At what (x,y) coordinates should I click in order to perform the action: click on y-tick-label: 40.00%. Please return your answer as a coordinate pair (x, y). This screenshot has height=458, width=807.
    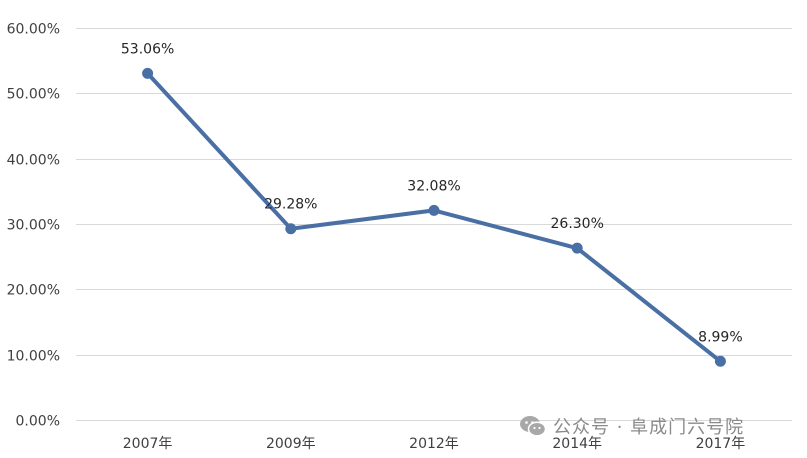
    Looking at the image, I should click on (33, 161).